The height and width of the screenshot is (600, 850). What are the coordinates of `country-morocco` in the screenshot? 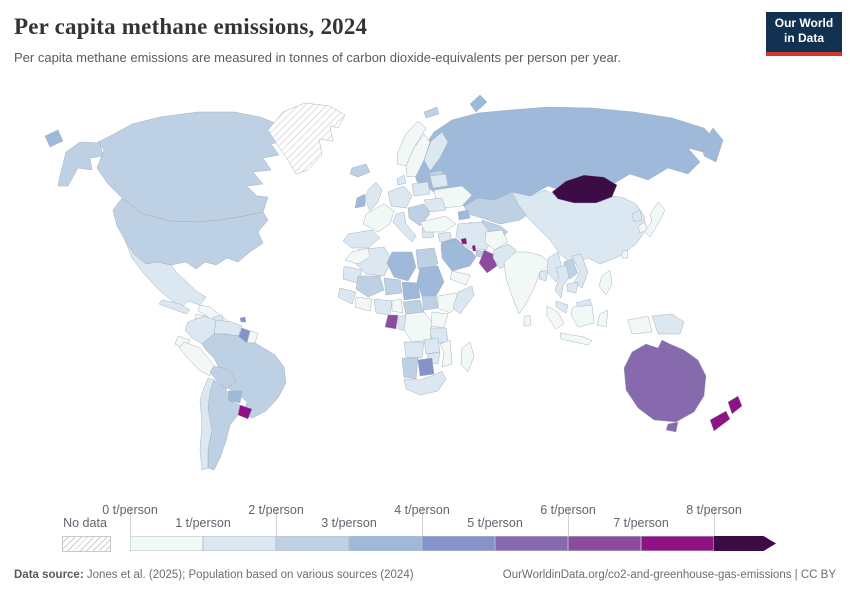 It's located at (357, 256).